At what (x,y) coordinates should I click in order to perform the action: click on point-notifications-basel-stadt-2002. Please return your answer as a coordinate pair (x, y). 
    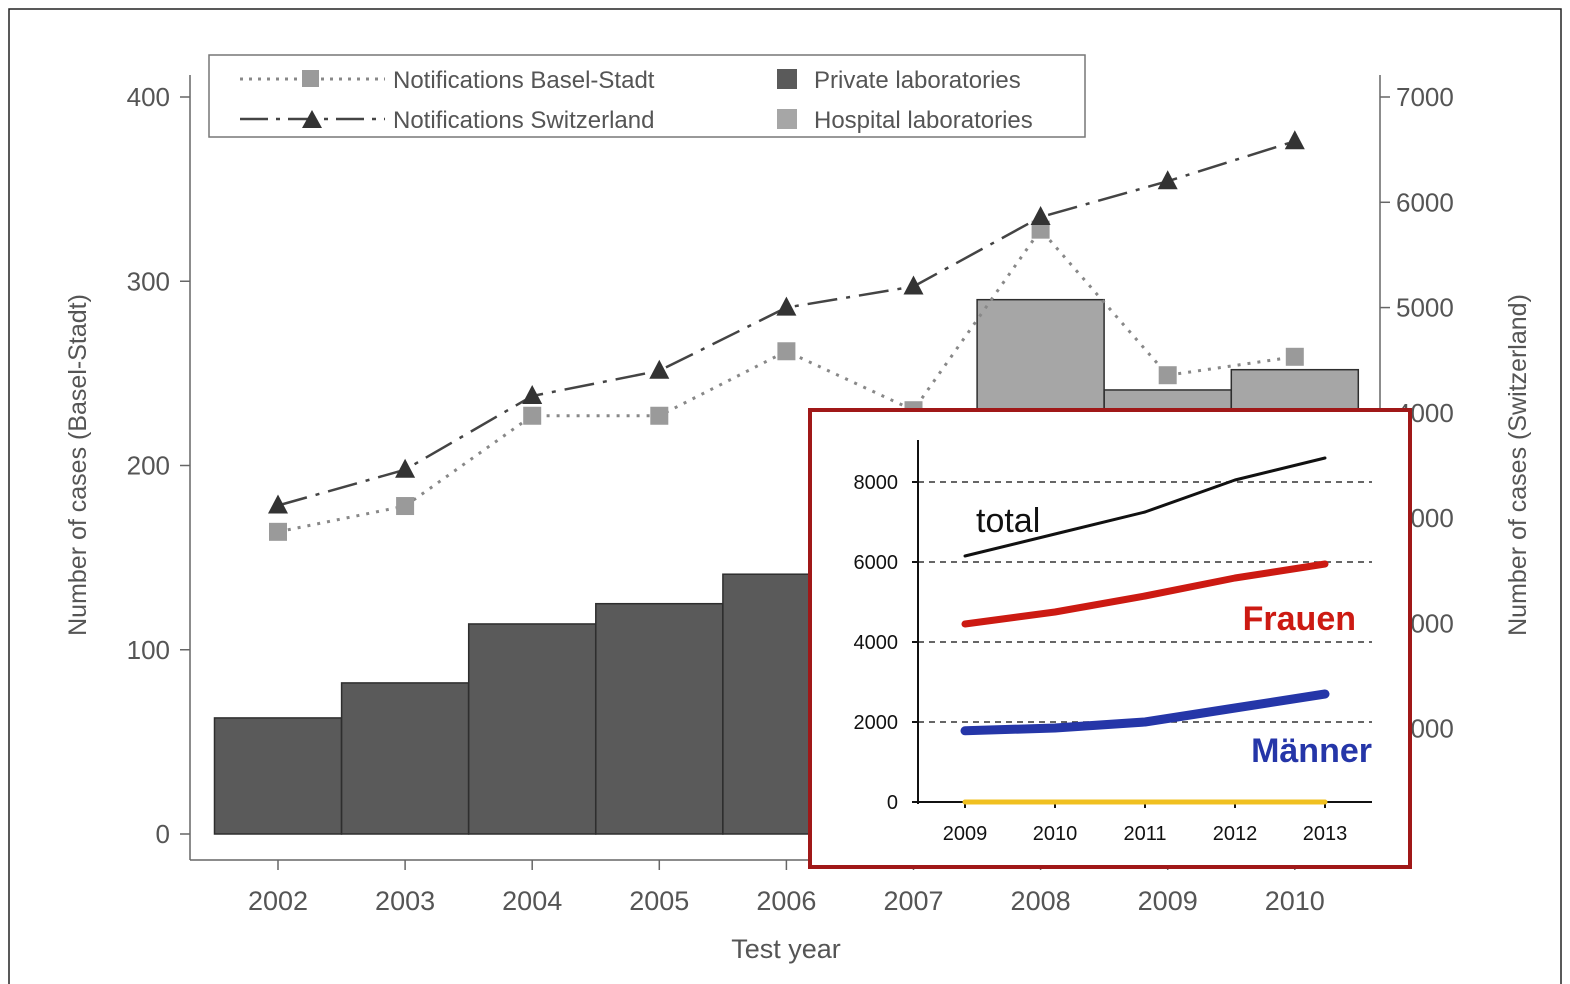
    Looking at the image, I should click on (278, 531).